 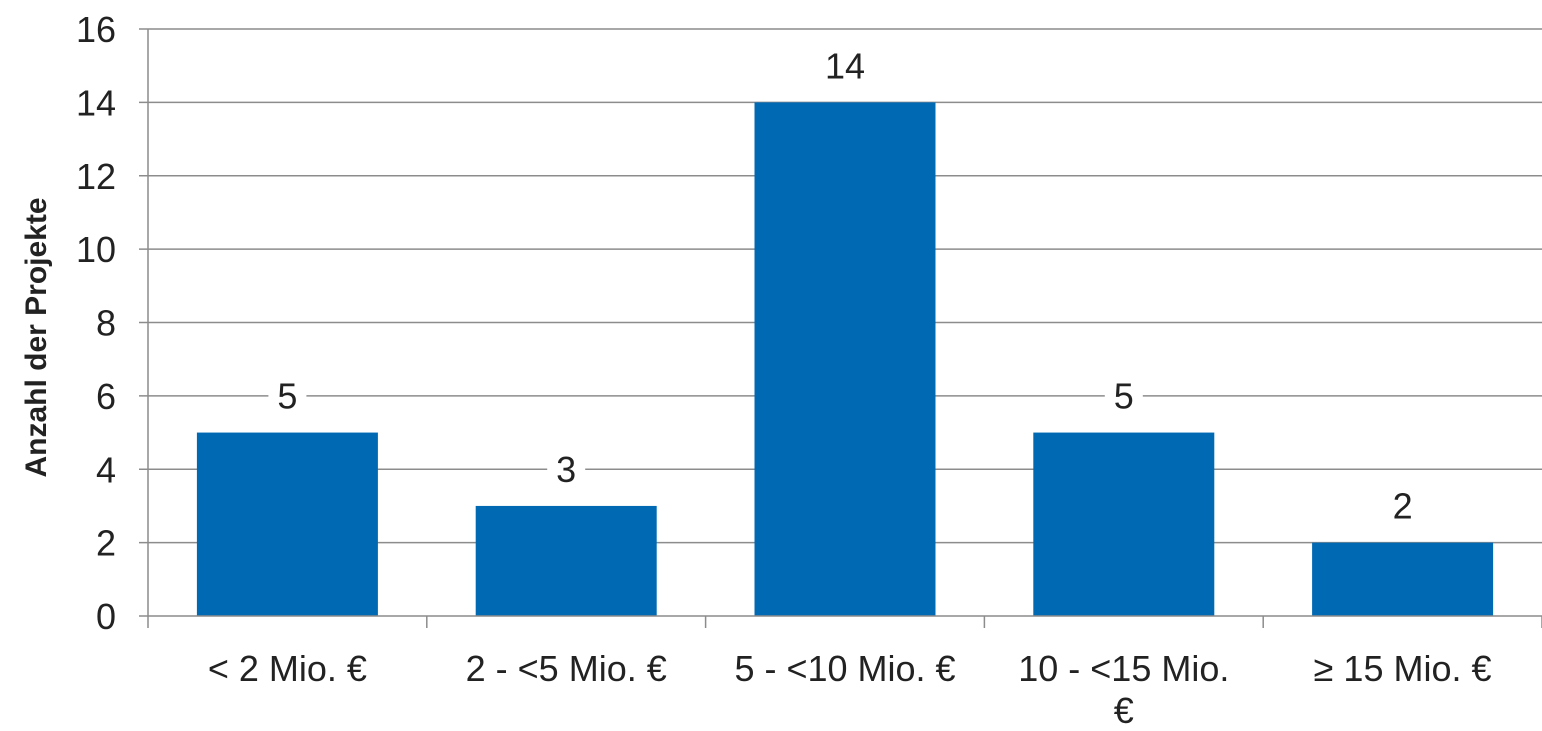 What do you see at coordinates (106, 543) in the screenshot?
I see `y-tick-label: 2` at bounding box center [106, 543].